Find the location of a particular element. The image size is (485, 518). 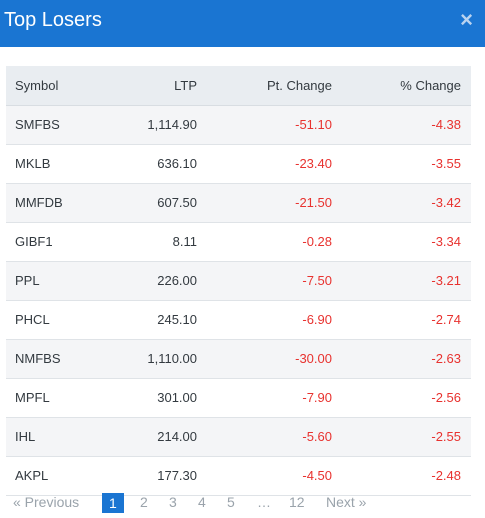

column-header-ltp: LTP is located at coordinates (151, 86).